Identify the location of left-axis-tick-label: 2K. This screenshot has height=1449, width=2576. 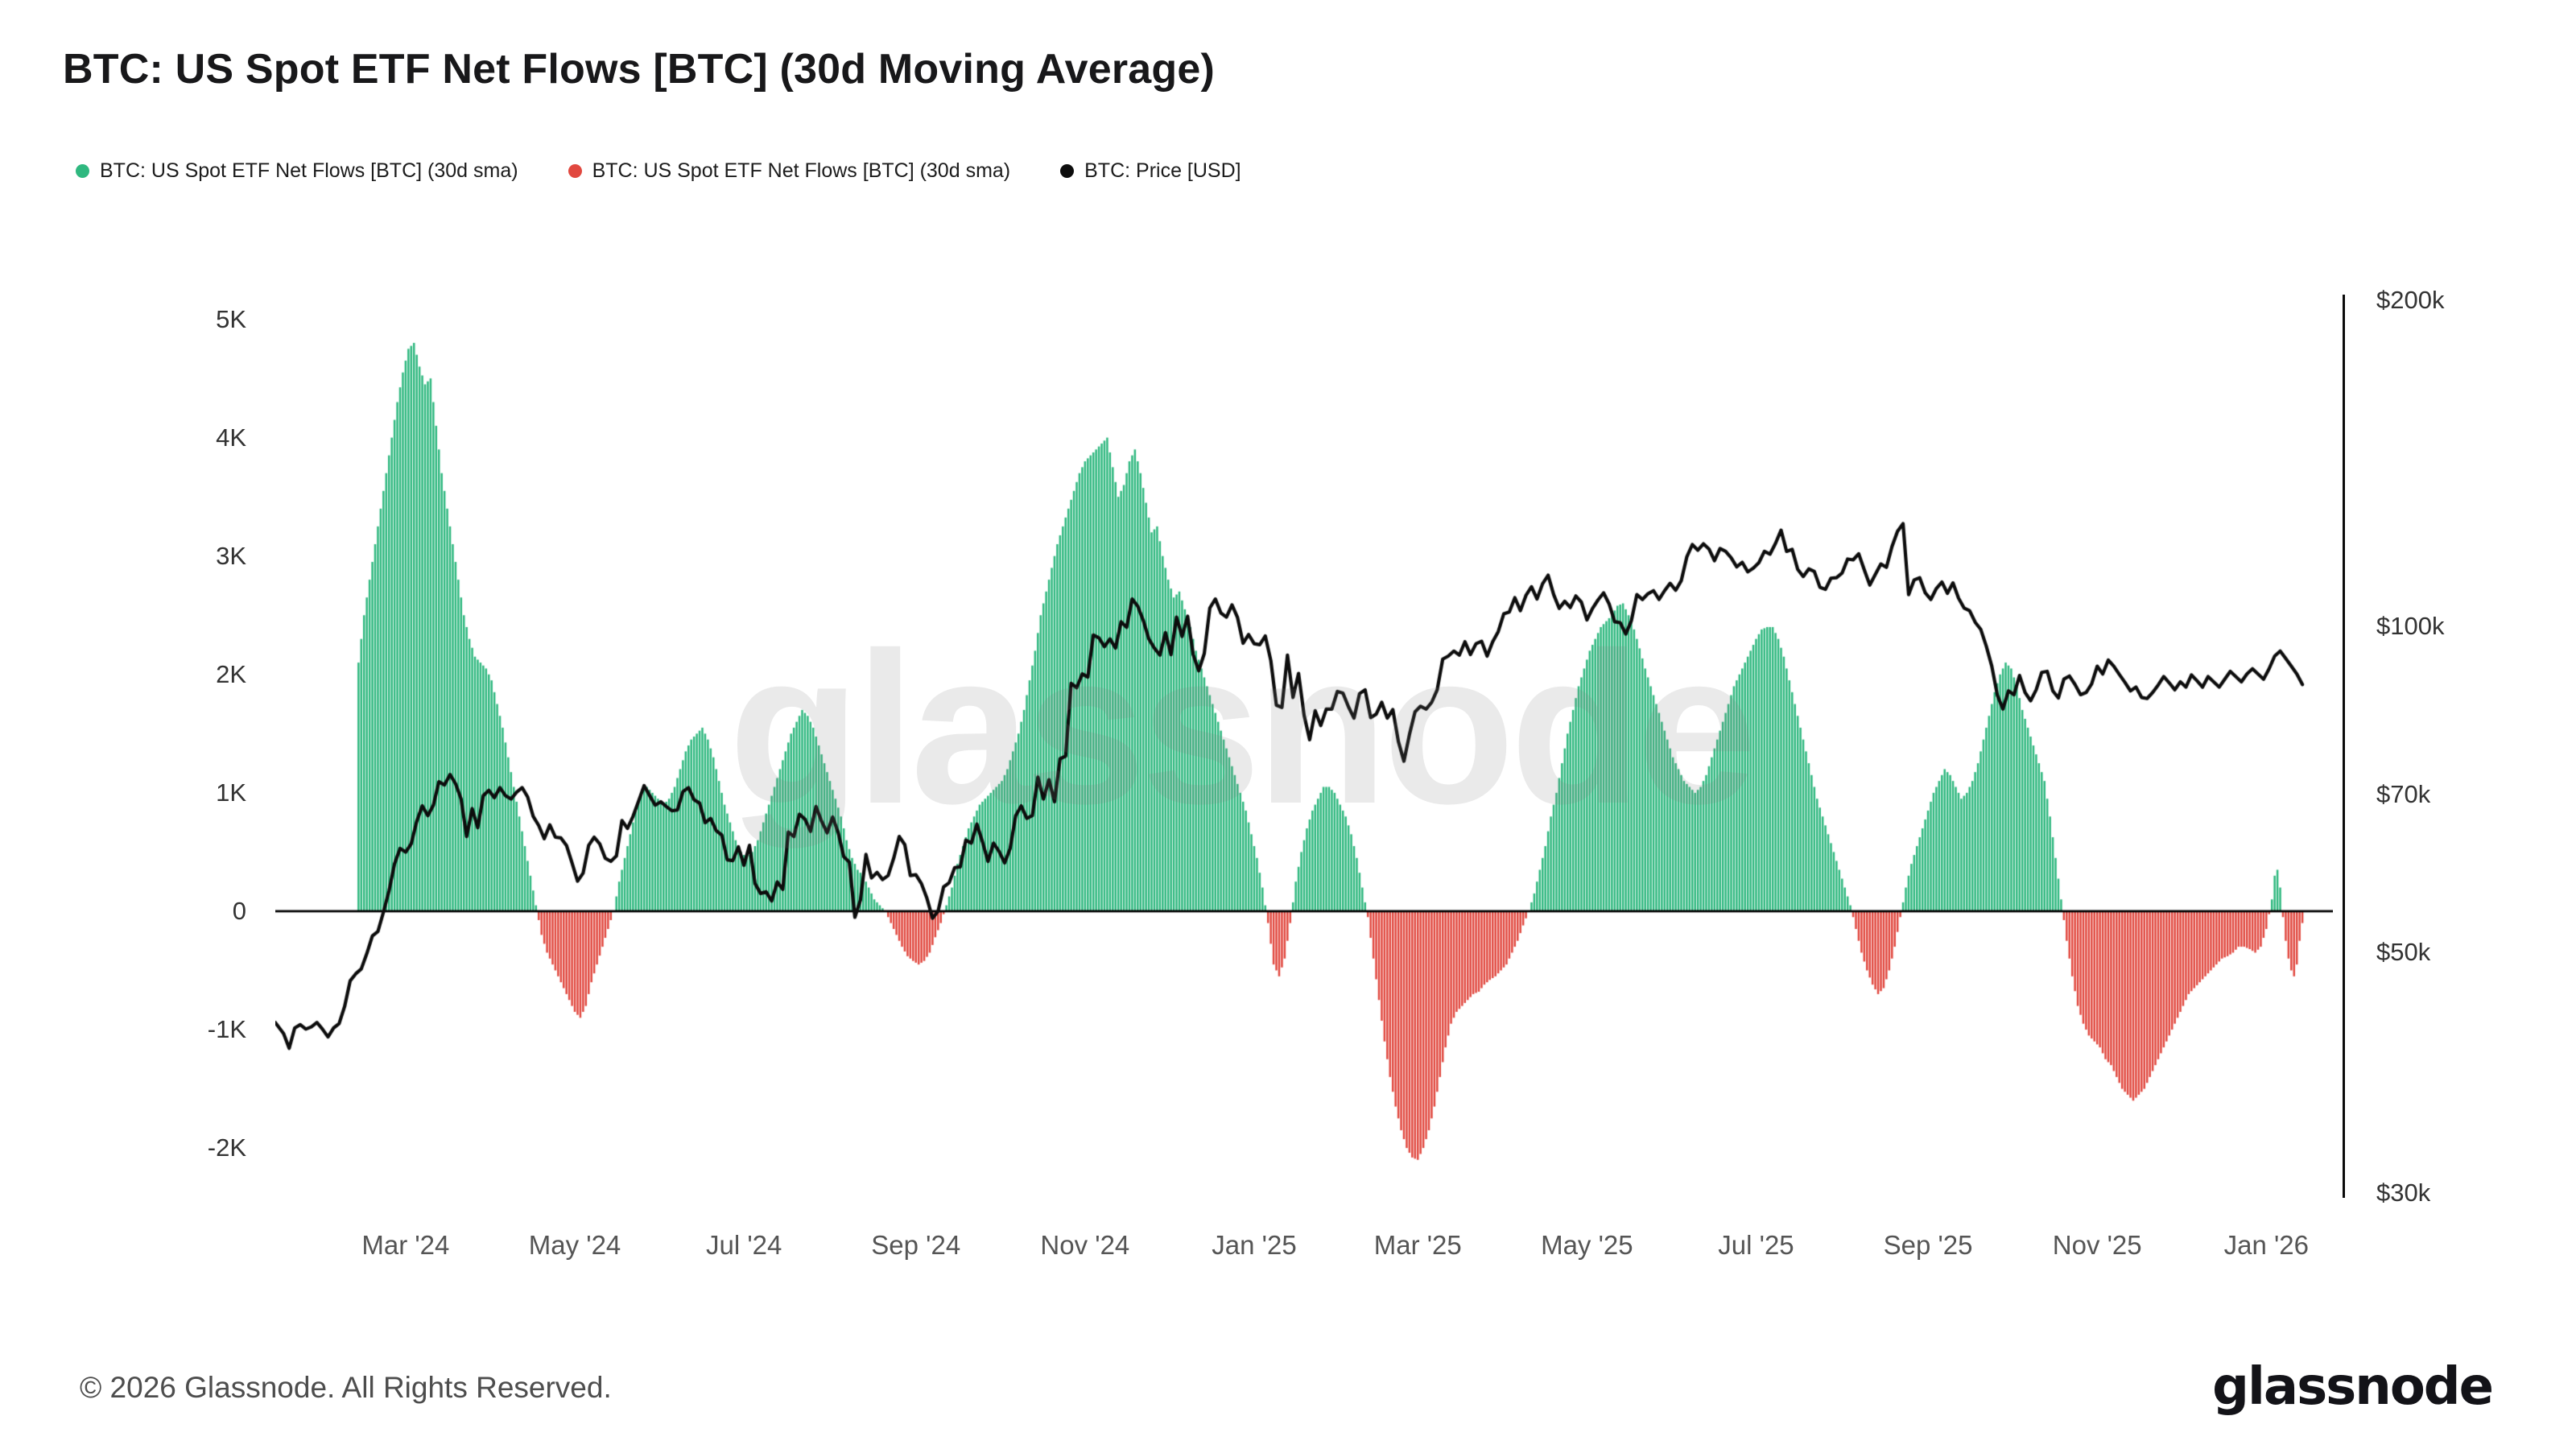
(231, 673).